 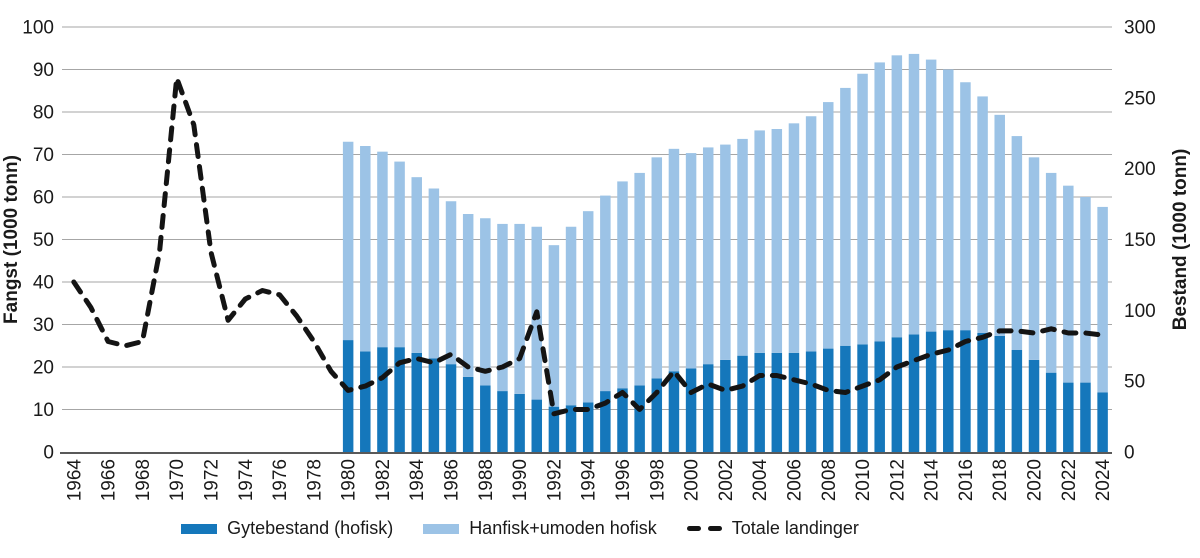 I want to click on legend-item-gytebestand: Gytebestand (hofisk), so click(x=287, y=528).